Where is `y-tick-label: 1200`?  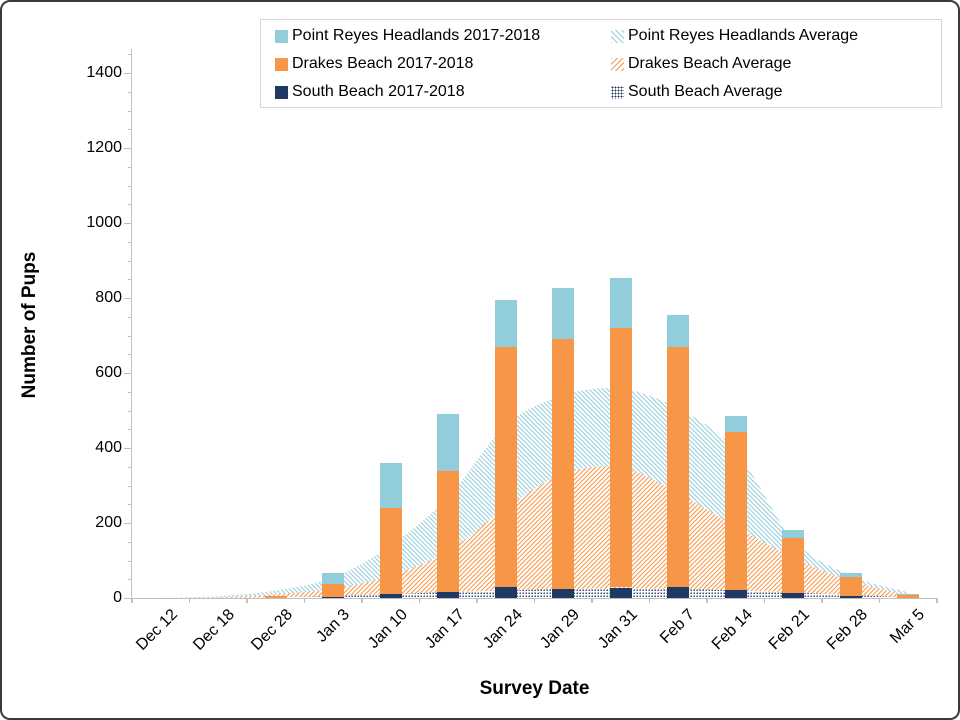 y-tick-label: 1200 is located at coordinates (104, 147).